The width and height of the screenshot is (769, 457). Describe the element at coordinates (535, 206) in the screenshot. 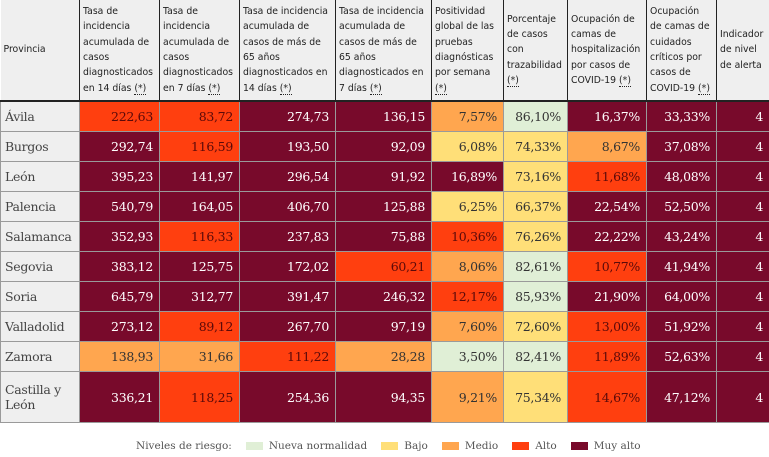

I see `value-cell: 66,37%` at that location.